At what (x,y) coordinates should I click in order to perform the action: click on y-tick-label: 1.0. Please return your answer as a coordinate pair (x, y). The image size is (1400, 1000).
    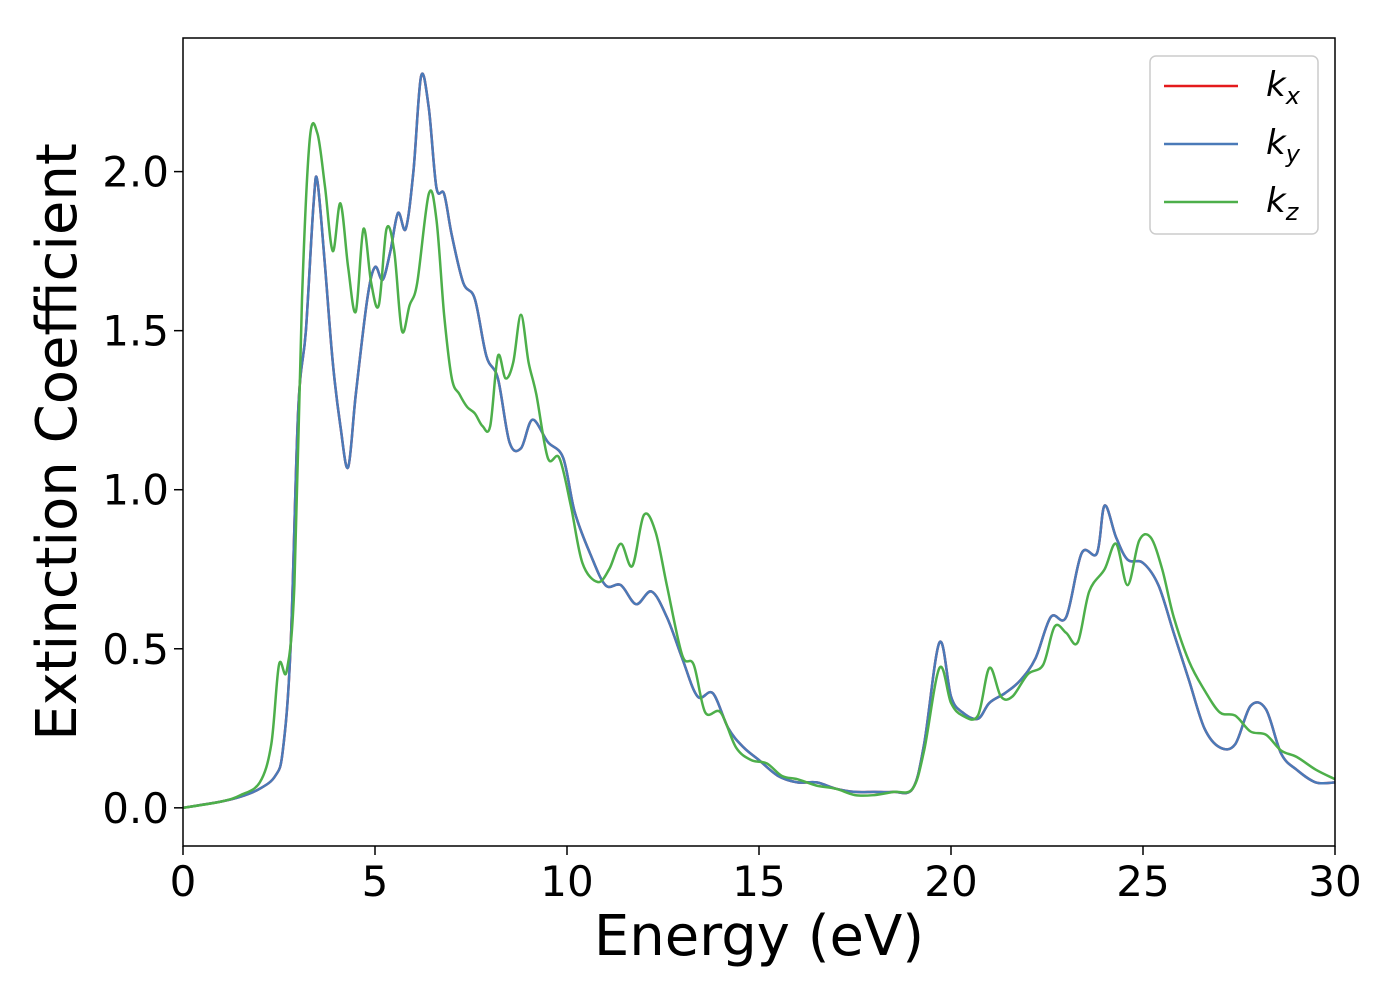
    Looking at the image, I should click on (135, 490).